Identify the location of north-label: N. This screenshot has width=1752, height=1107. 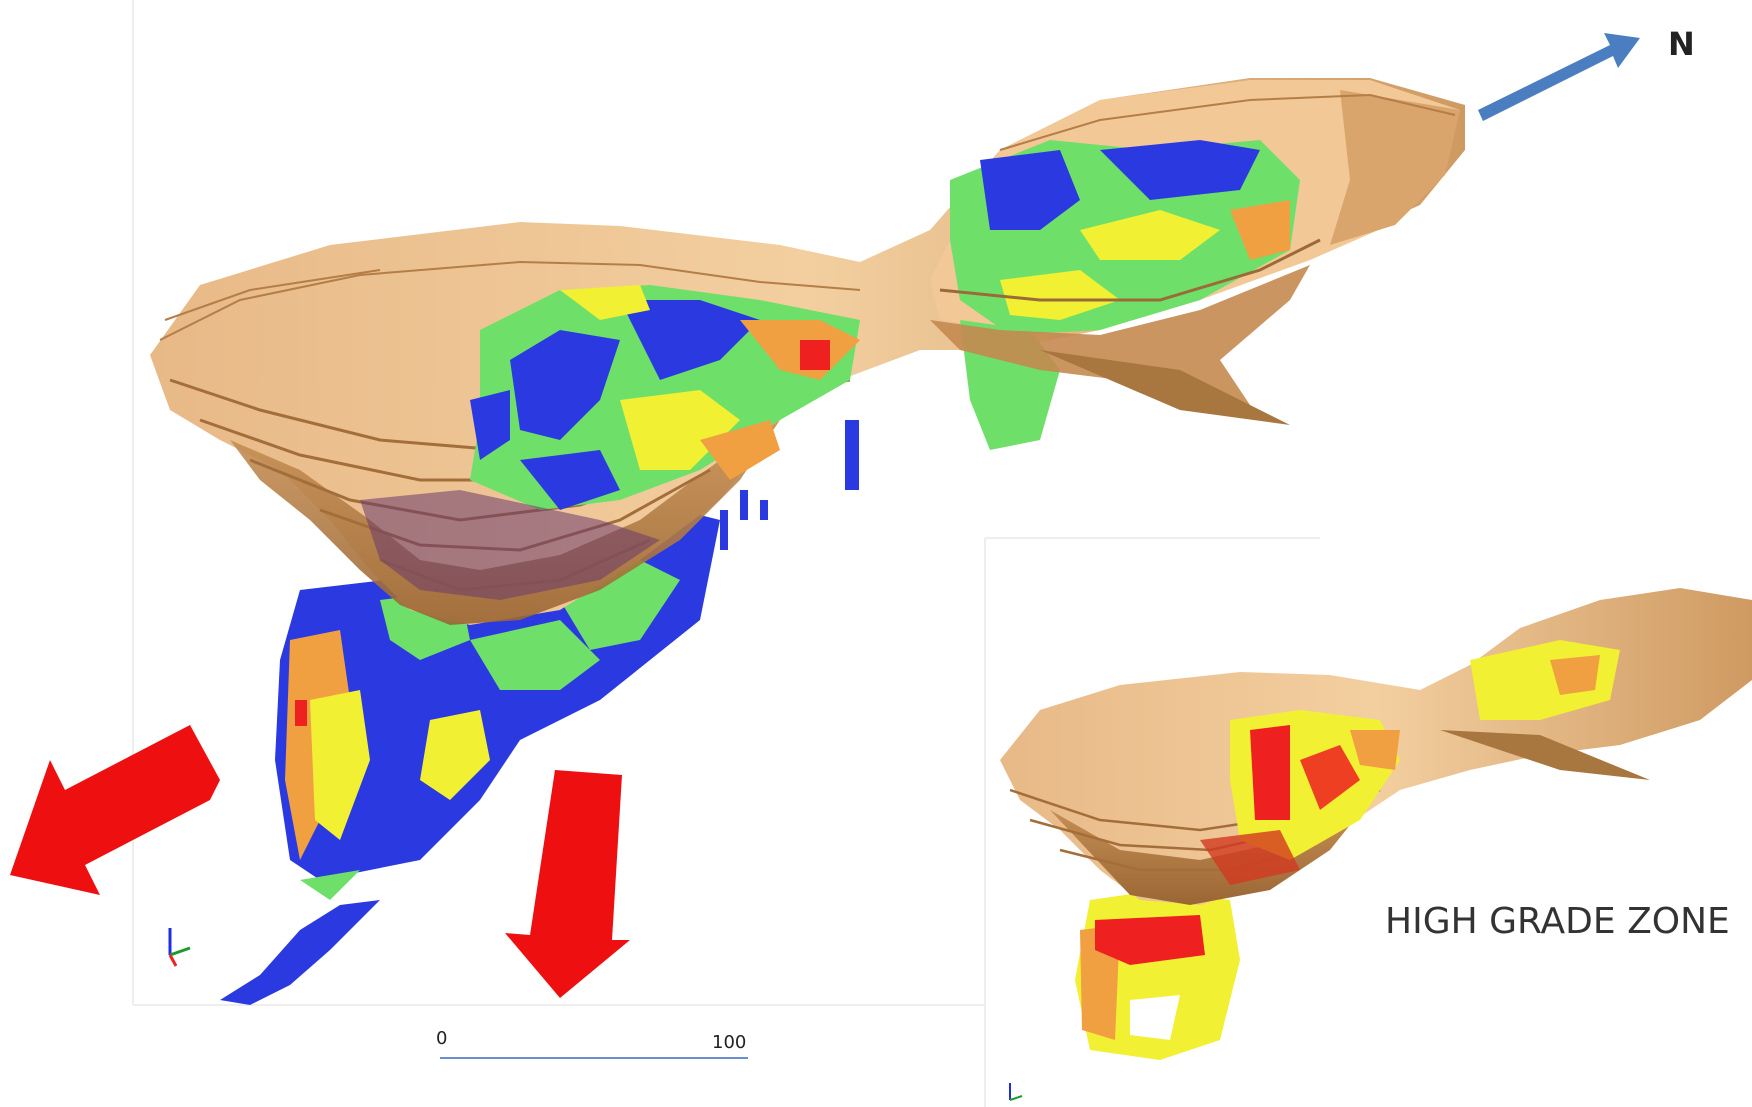
(1681, 44).